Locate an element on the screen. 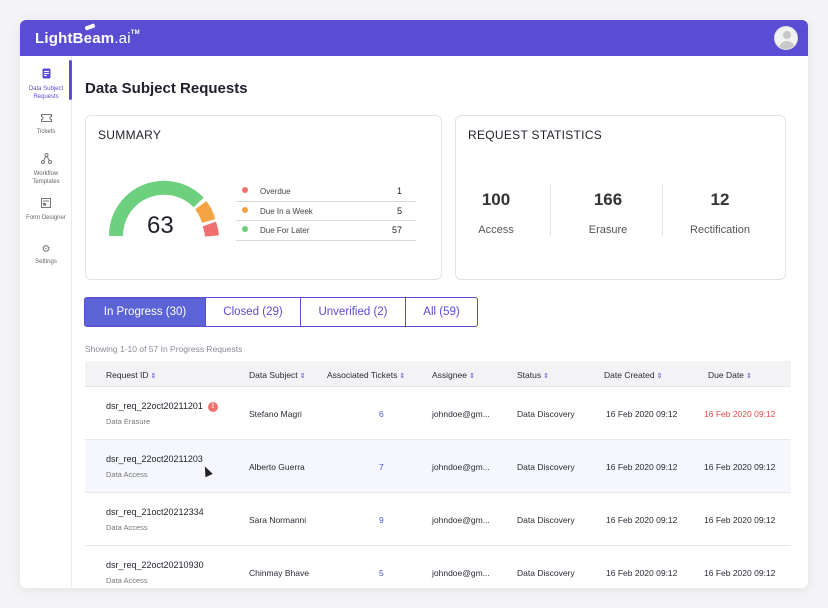 The image size is (828, 608). stat-label: Access is located at coordinates (496, 230).